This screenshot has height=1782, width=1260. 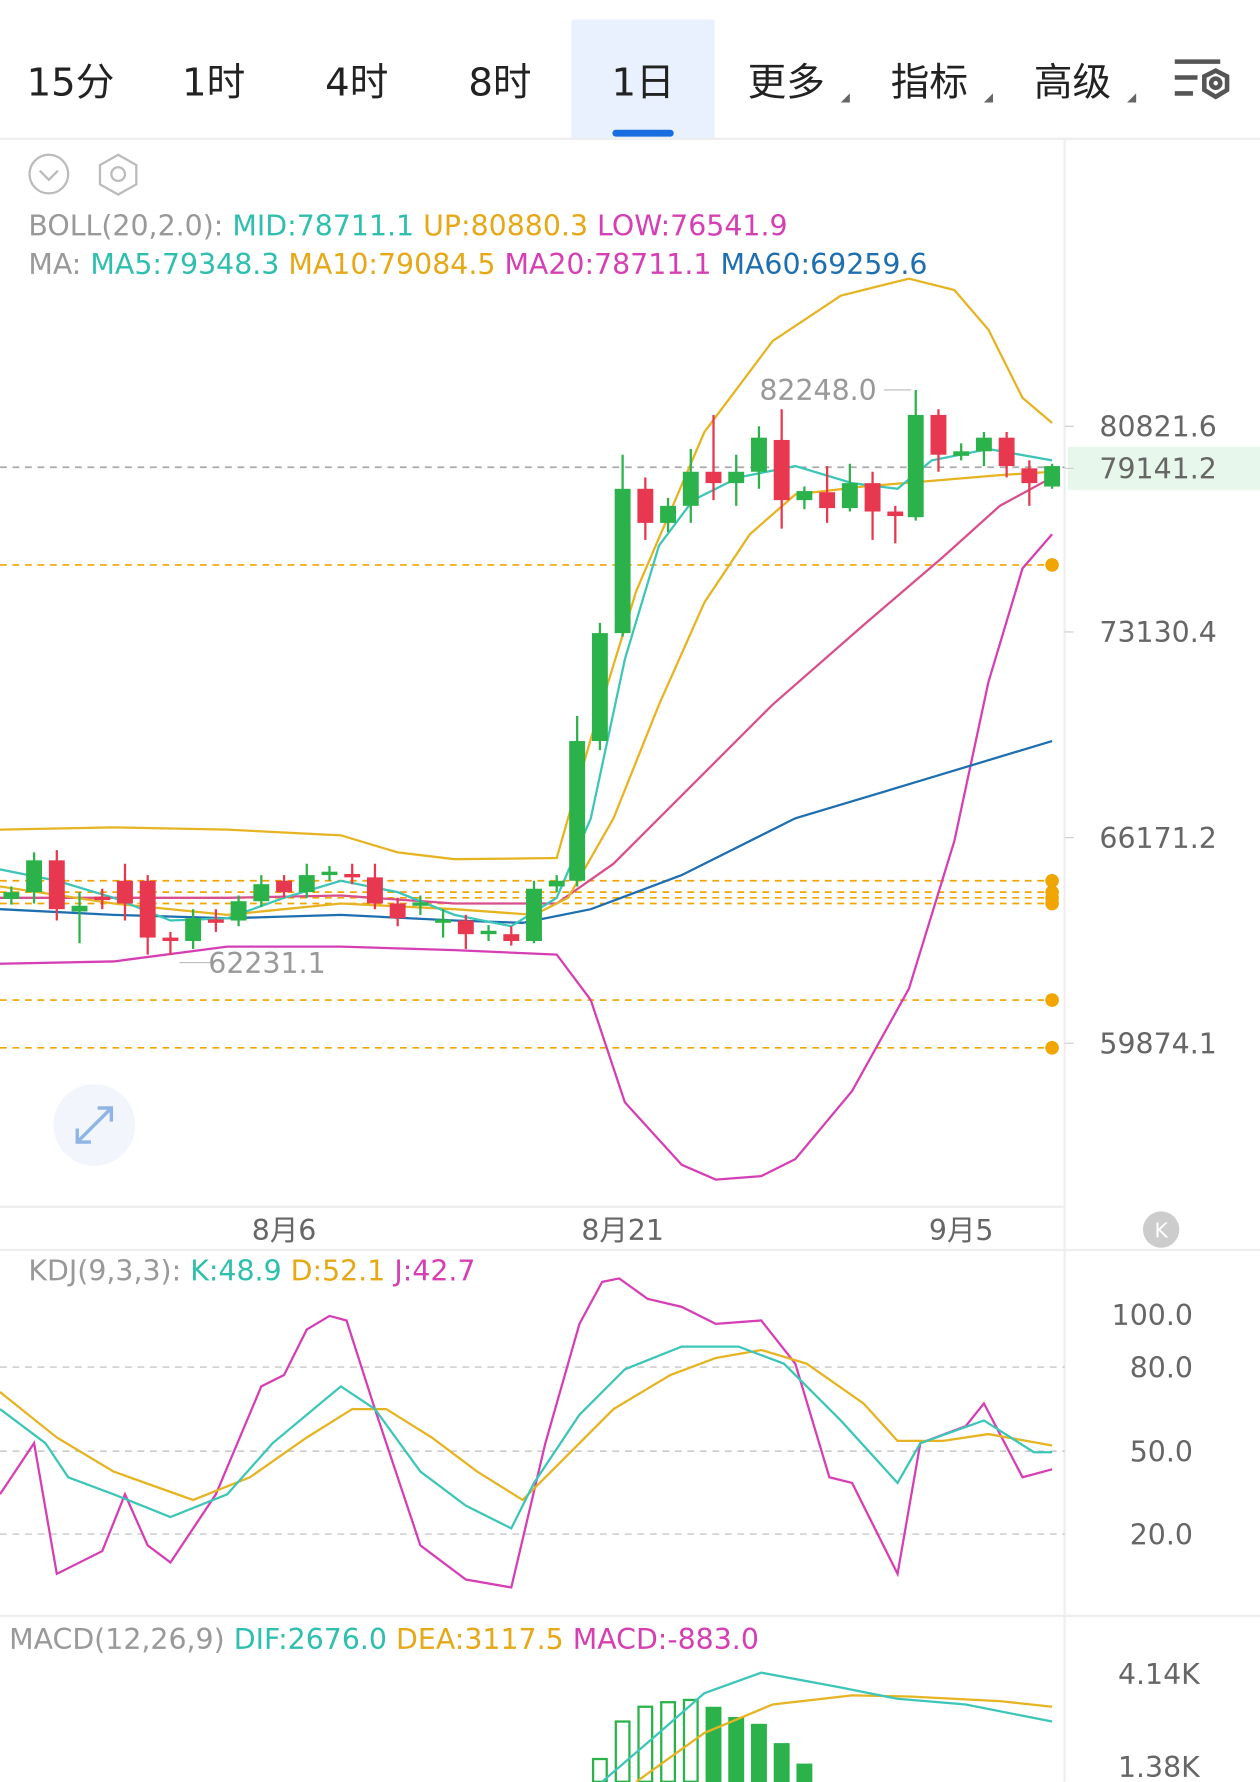 I want to click on kdj-axis-label: 80.0, so click(x=1161, y=1367).